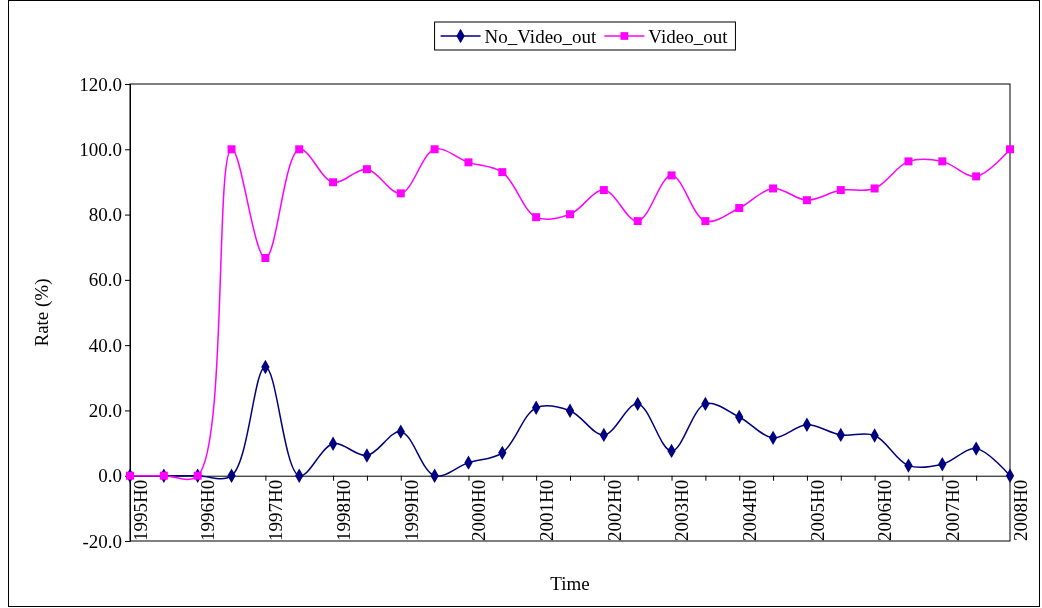  Describe the element at coordinates (546, 510) in the screenshot. I see `x-tick-label: 2001H0` at that location.